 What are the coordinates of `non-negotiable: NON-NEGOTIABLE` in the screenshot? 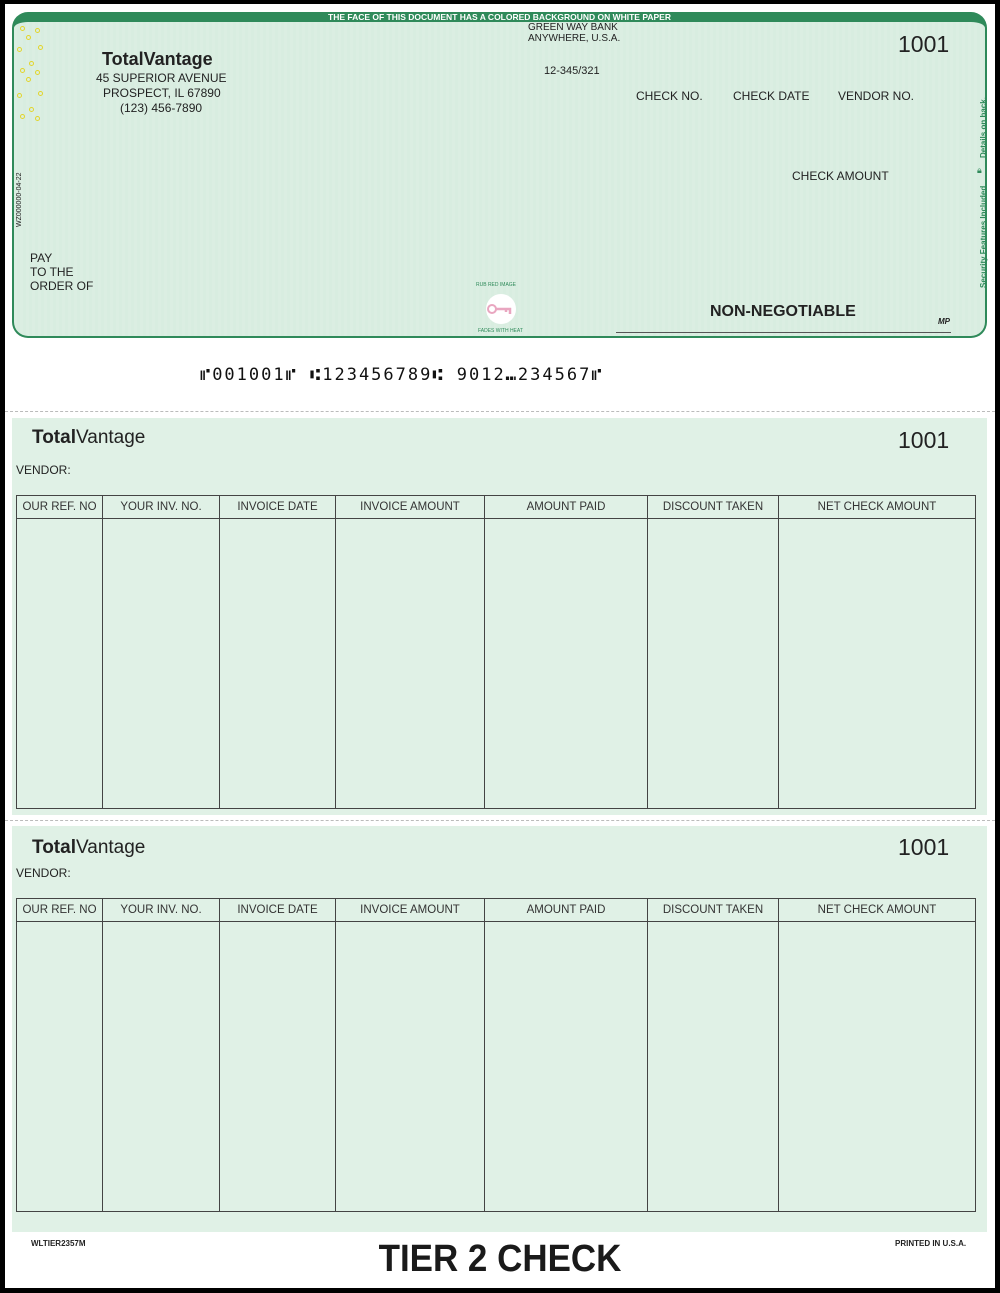 It's located at (783, 311).